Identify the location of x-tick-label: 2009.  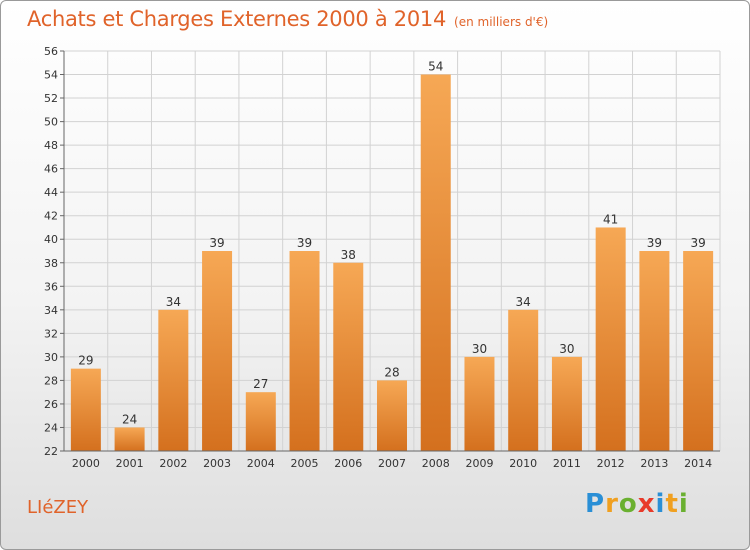
(479, 463).